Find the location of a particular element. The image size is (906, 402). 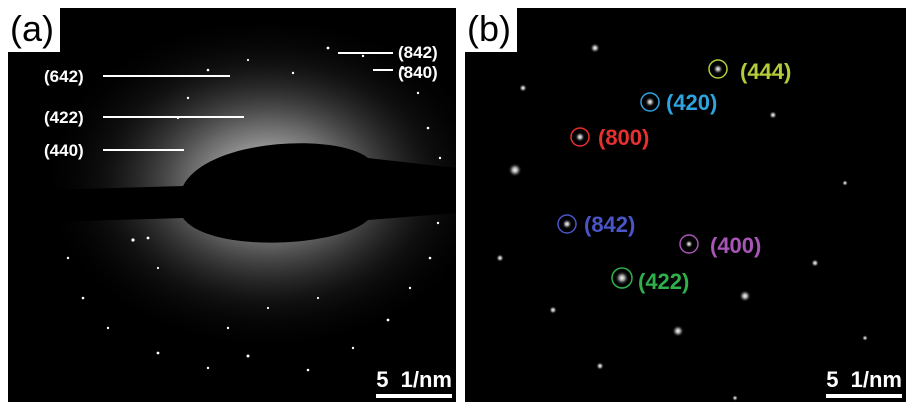

scale-bar-line-a is located at coordinates (414, 396).